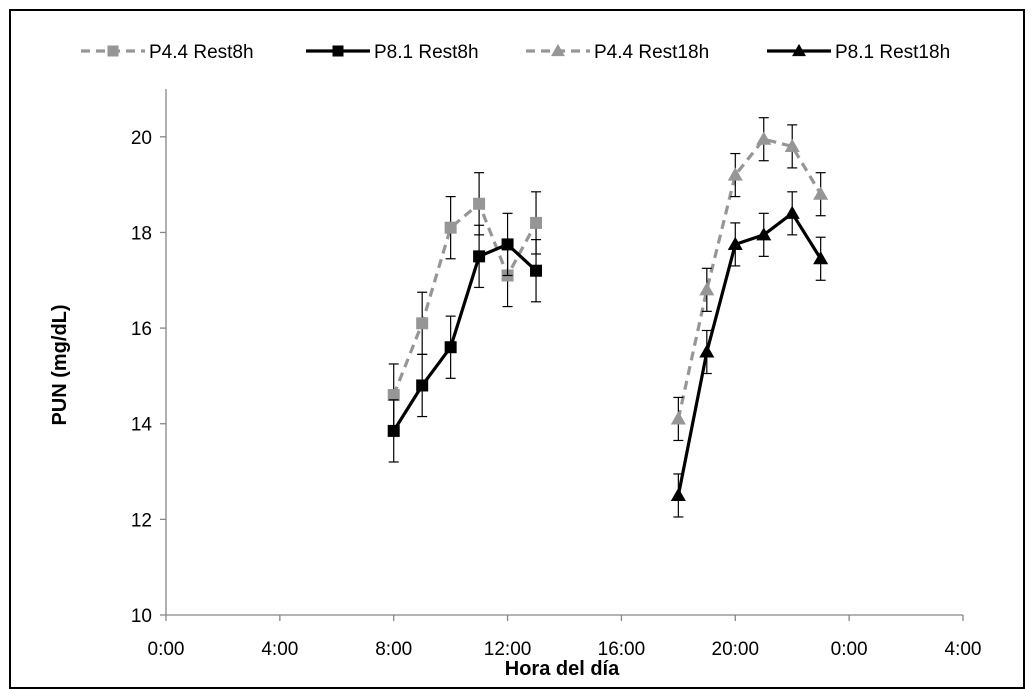 Image resolution: width=1033 pixels, height=689 pixels. What do you see at coordinates (141, 233) in the screenshot?
I see `y-tick-label: 18` at bounding box center [141, 233].